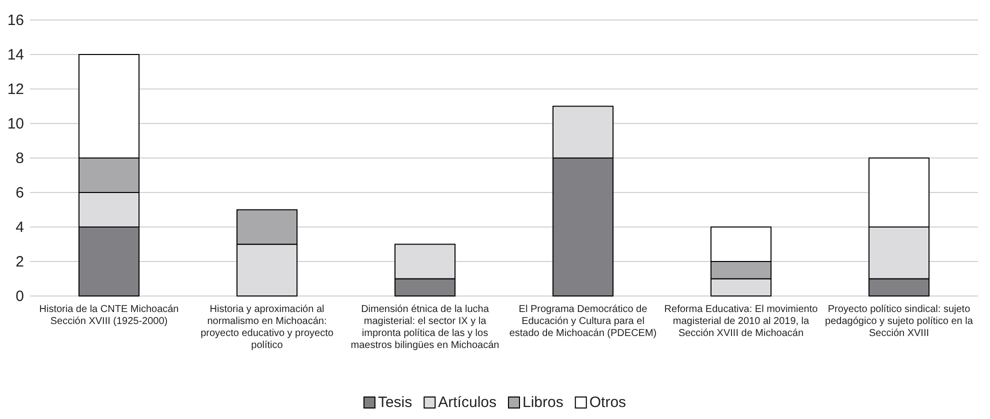  What do you see at coordinates (15, 89) in the screenshot?
I see `y-tick-label: 12` at bounding box center [15, 89].